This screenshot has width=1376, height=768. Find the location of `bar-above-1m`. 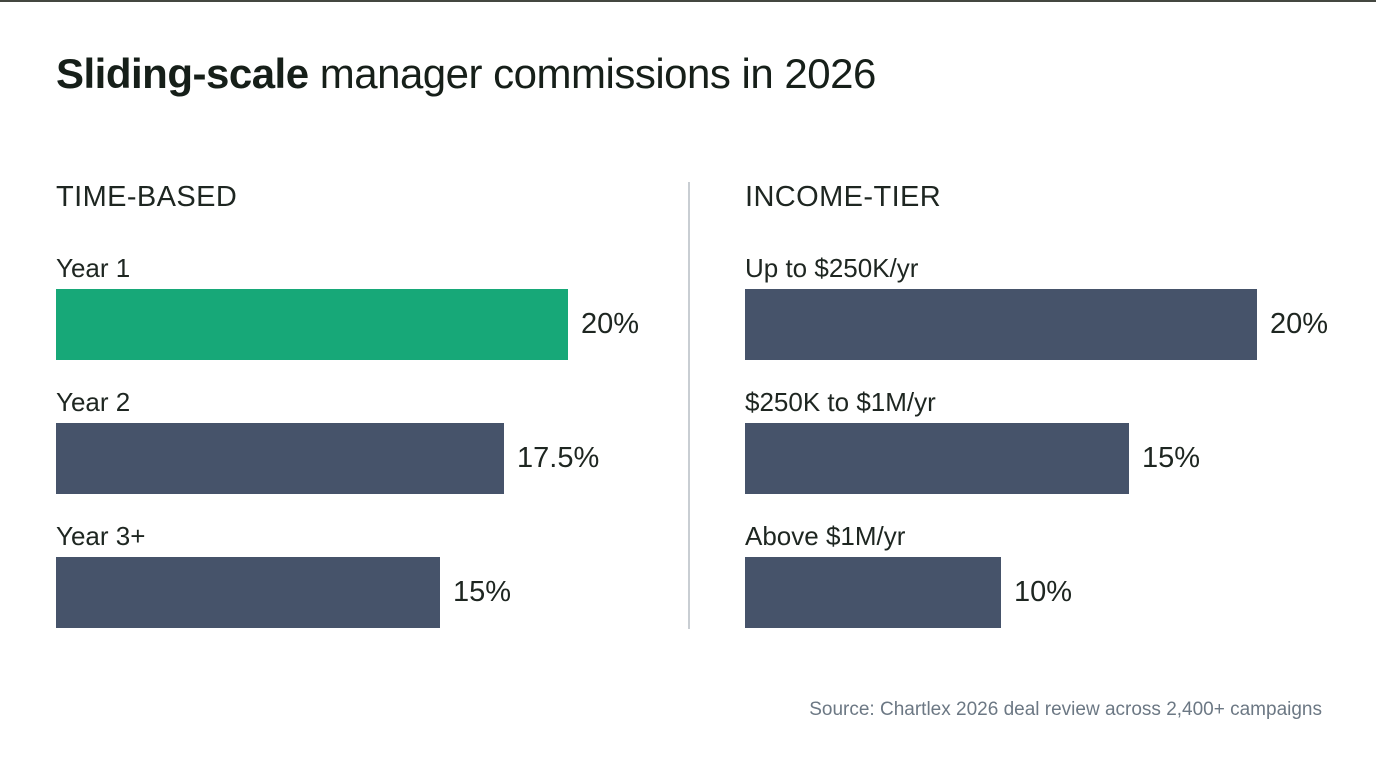

bar-above-1m is located at coordinates (873, 592).